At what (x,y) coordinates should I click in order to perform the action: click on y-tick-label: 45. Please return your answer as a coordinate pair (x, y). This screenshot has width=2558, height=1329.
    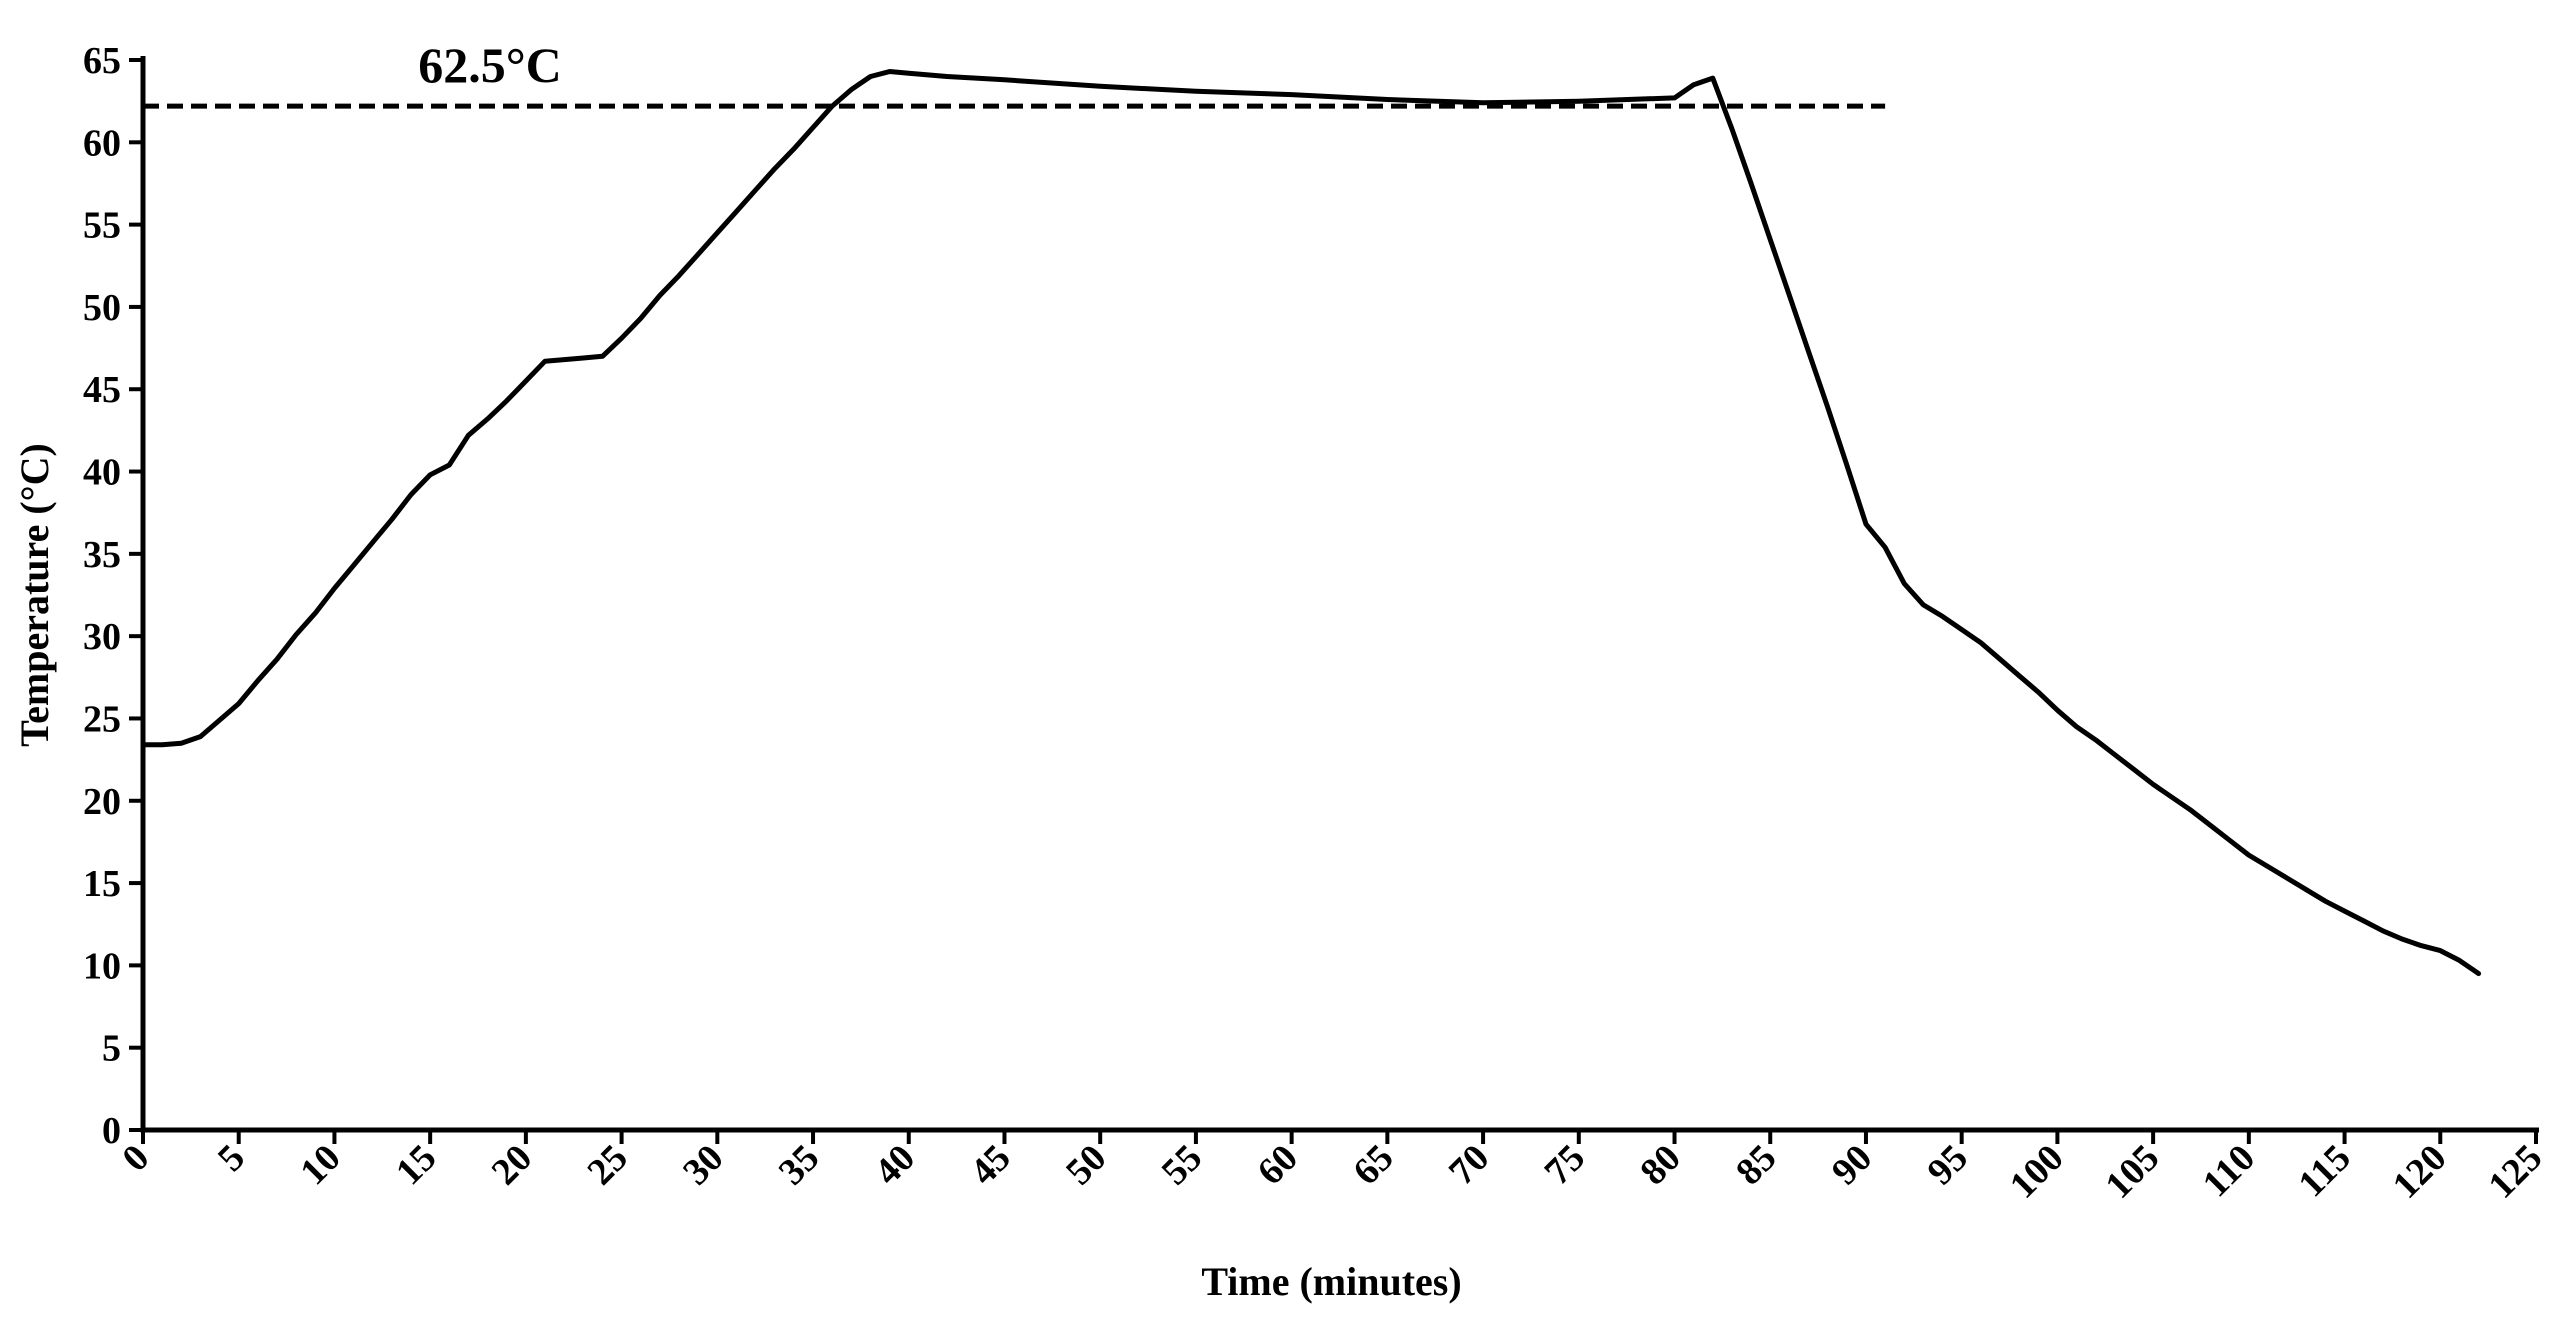
    Looking at the image, I should click on (102, 390).